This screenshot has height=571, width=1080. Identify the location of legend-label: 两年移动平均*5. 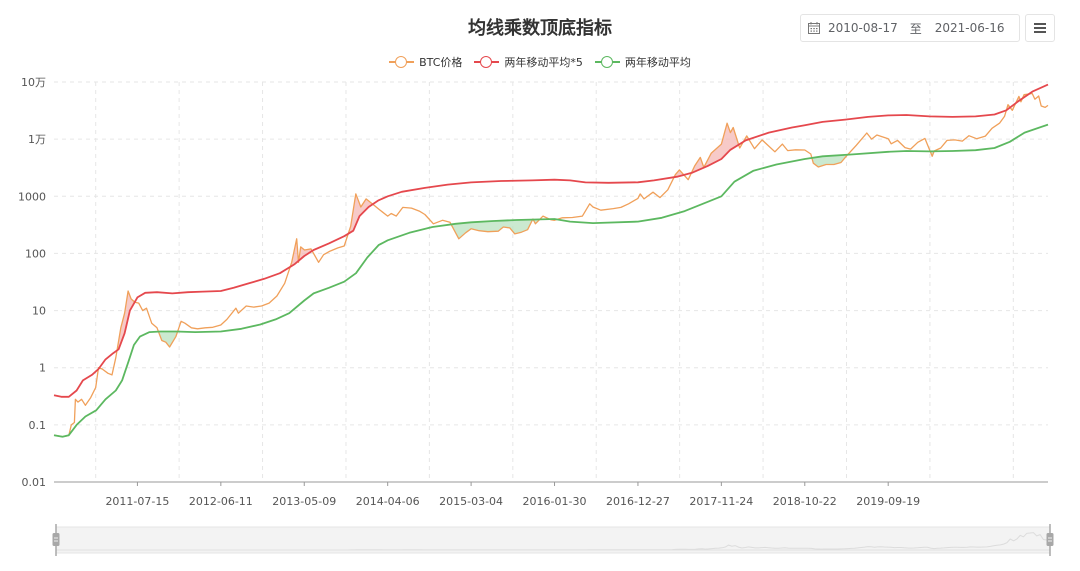
(543, 62).